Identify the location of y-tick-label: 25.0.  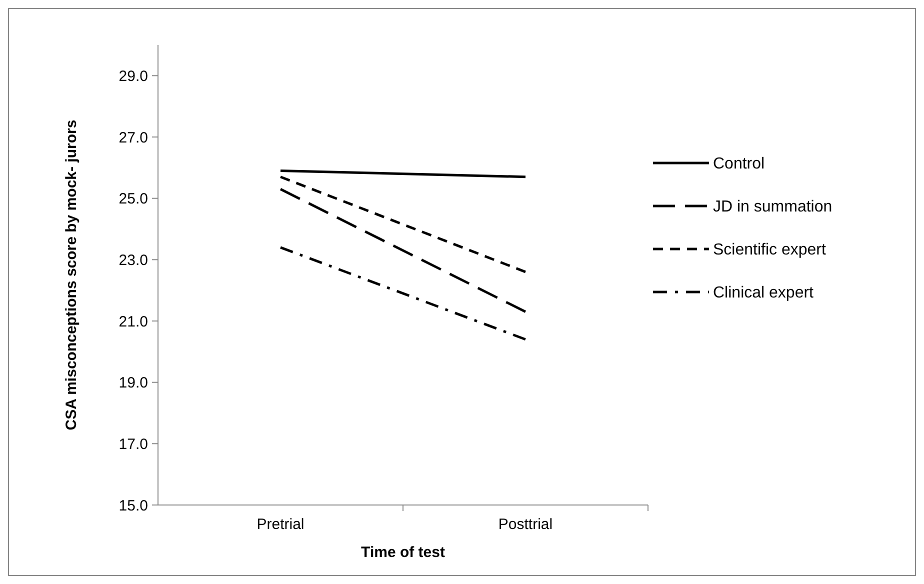
(133, 199).